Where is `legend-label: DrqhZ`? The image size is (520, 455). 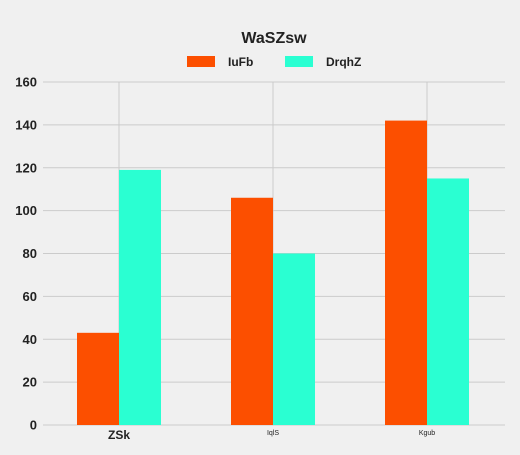
legend-label: DrqhZ is located at coordinates (343, 62).